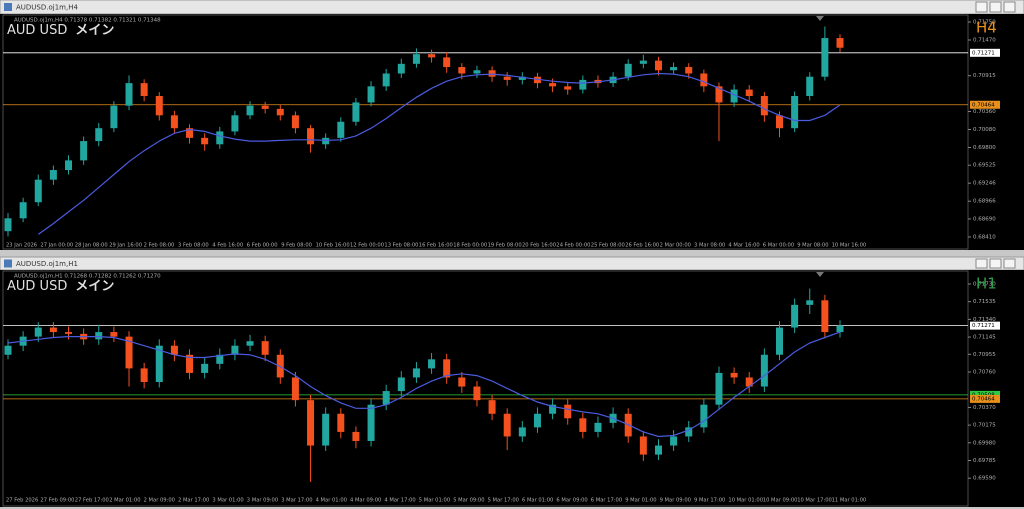  What do you see at coordinates (849, 501) in the screenshot?
I see `time-label: 11 Mar 01:00` at bounding box center [849, 501].